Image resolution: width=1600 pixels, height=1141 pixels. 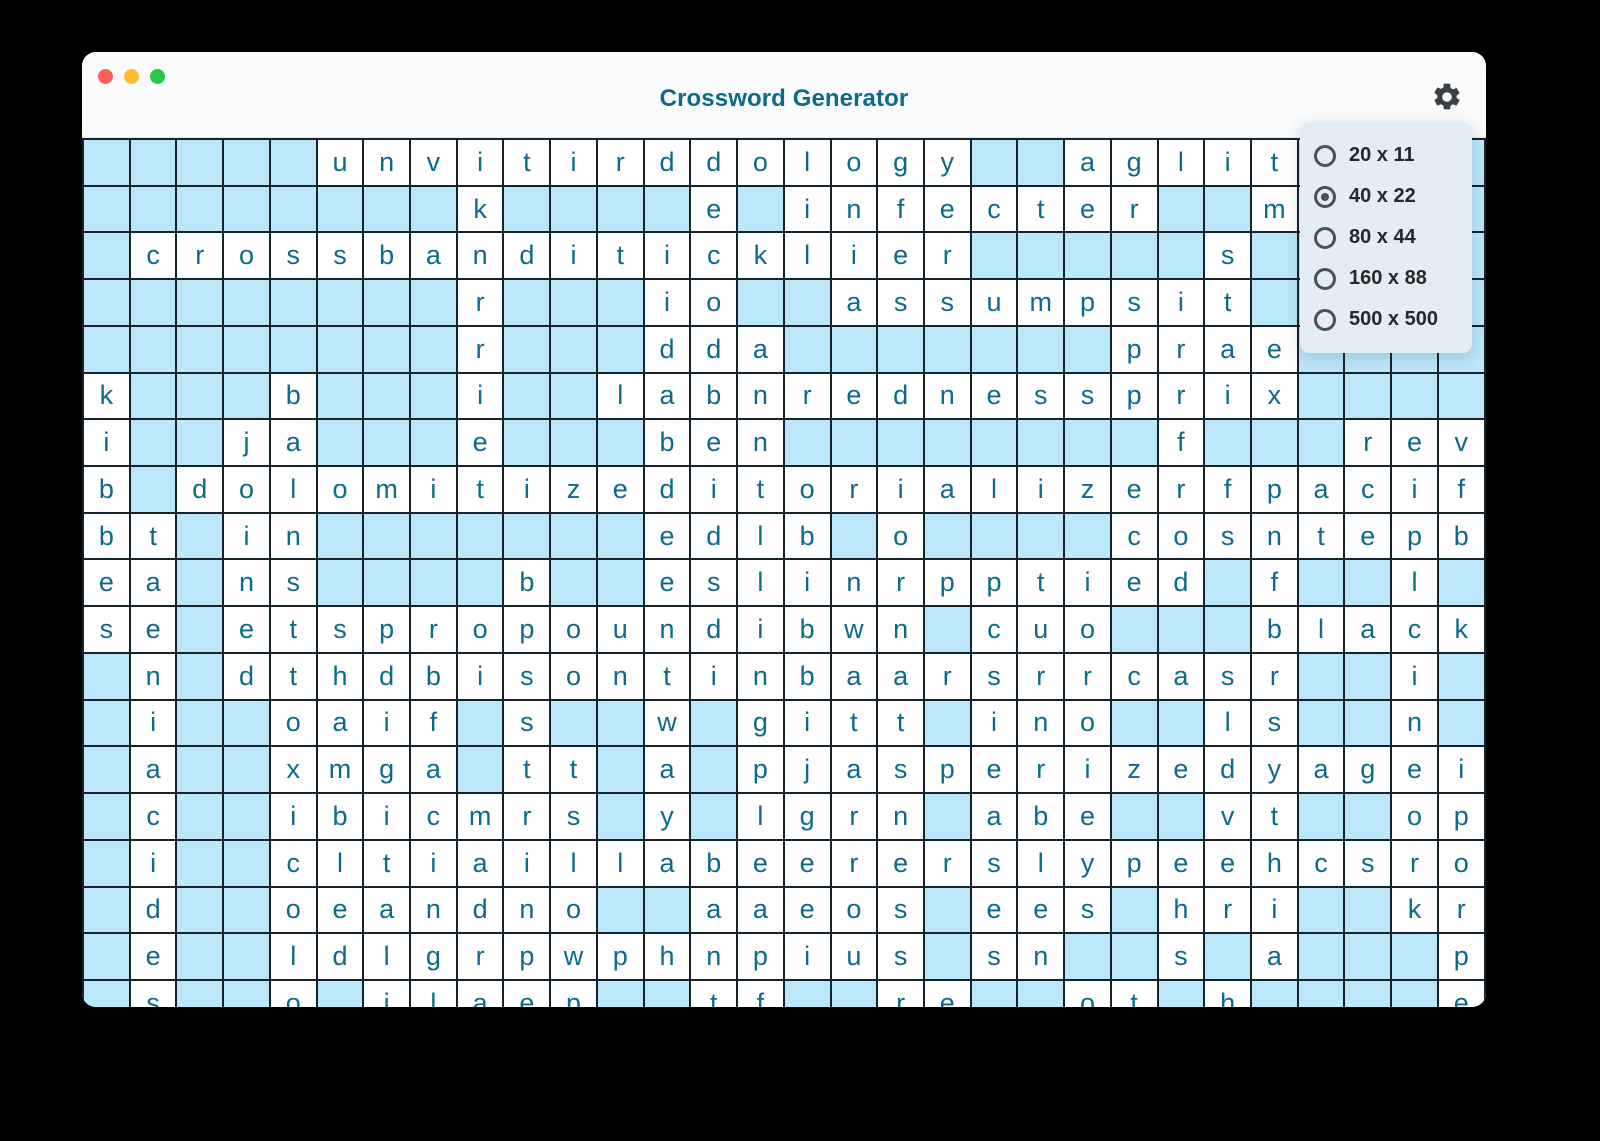 I want to click on grid-cell-letter: j, so click(x=388, y=993).